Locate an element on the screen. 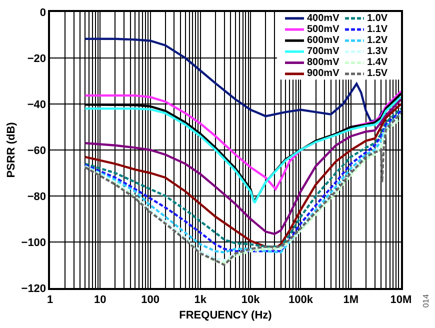 The width and height of the screenshot is (435, 328). y-tick-label: −80 is located at coordinates (36, 196).